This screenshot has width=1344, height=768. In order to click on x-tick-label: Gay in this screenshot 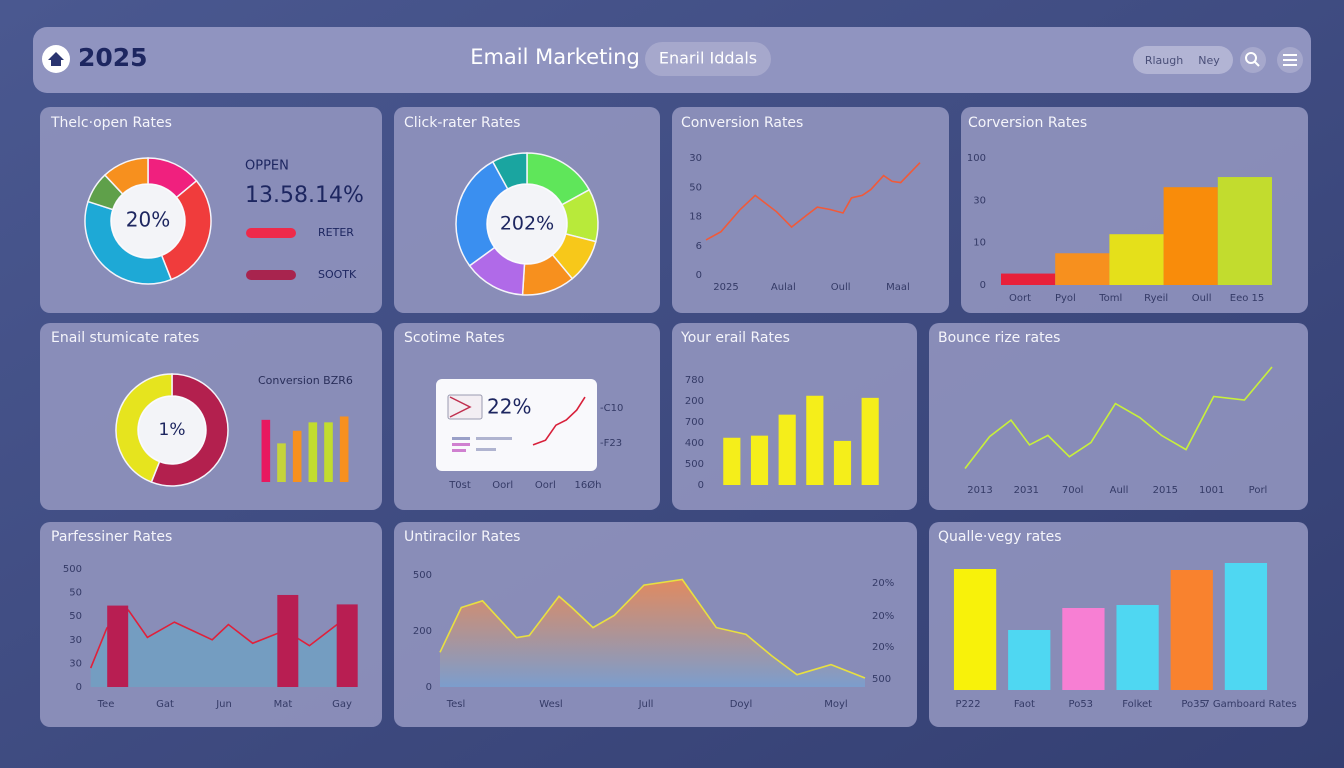, I will do `click(342, 704)`.